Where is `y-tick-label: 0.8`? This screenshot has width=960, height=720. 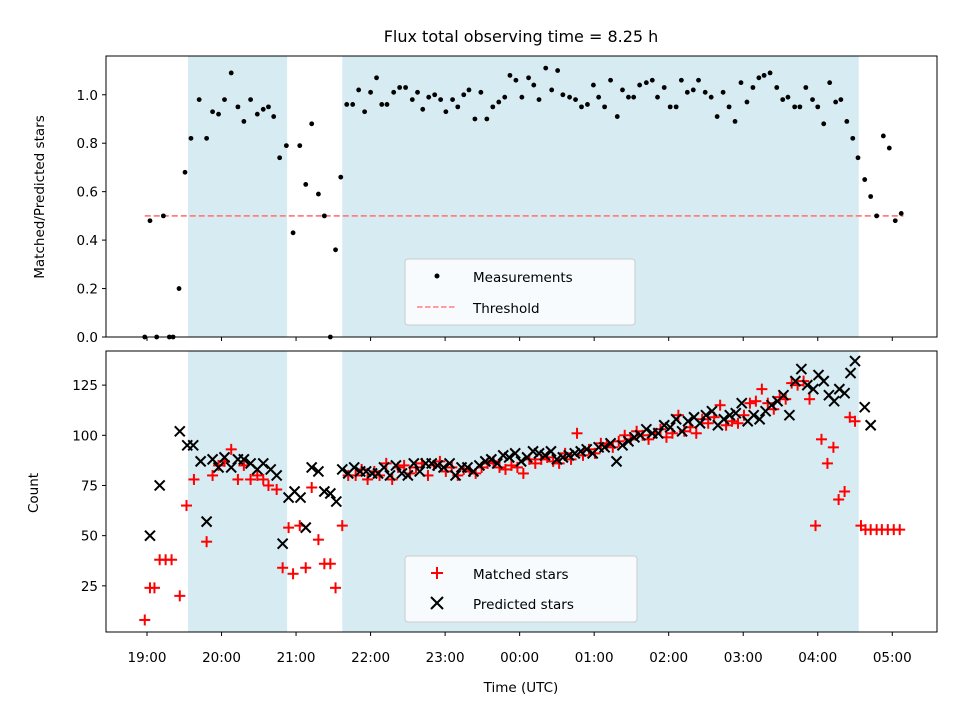 y-tick-label: 0.8 is located at coordinates (87, 144).